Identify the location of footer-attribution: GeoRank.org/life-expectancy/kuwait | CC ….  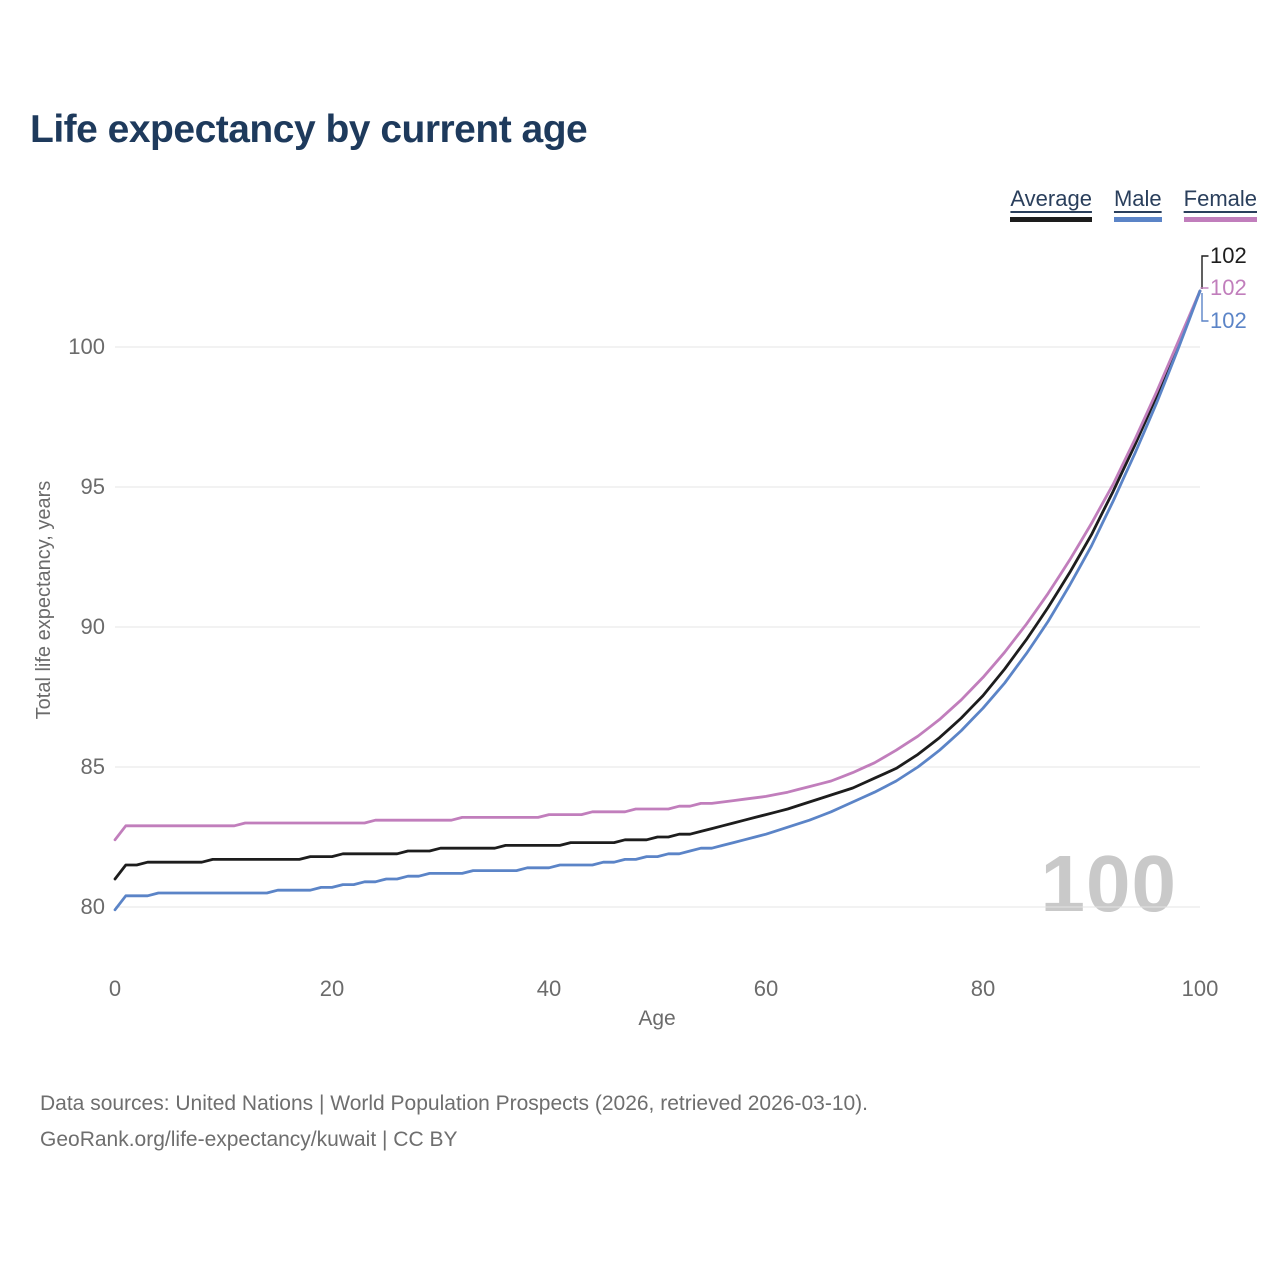
(249, 1139).